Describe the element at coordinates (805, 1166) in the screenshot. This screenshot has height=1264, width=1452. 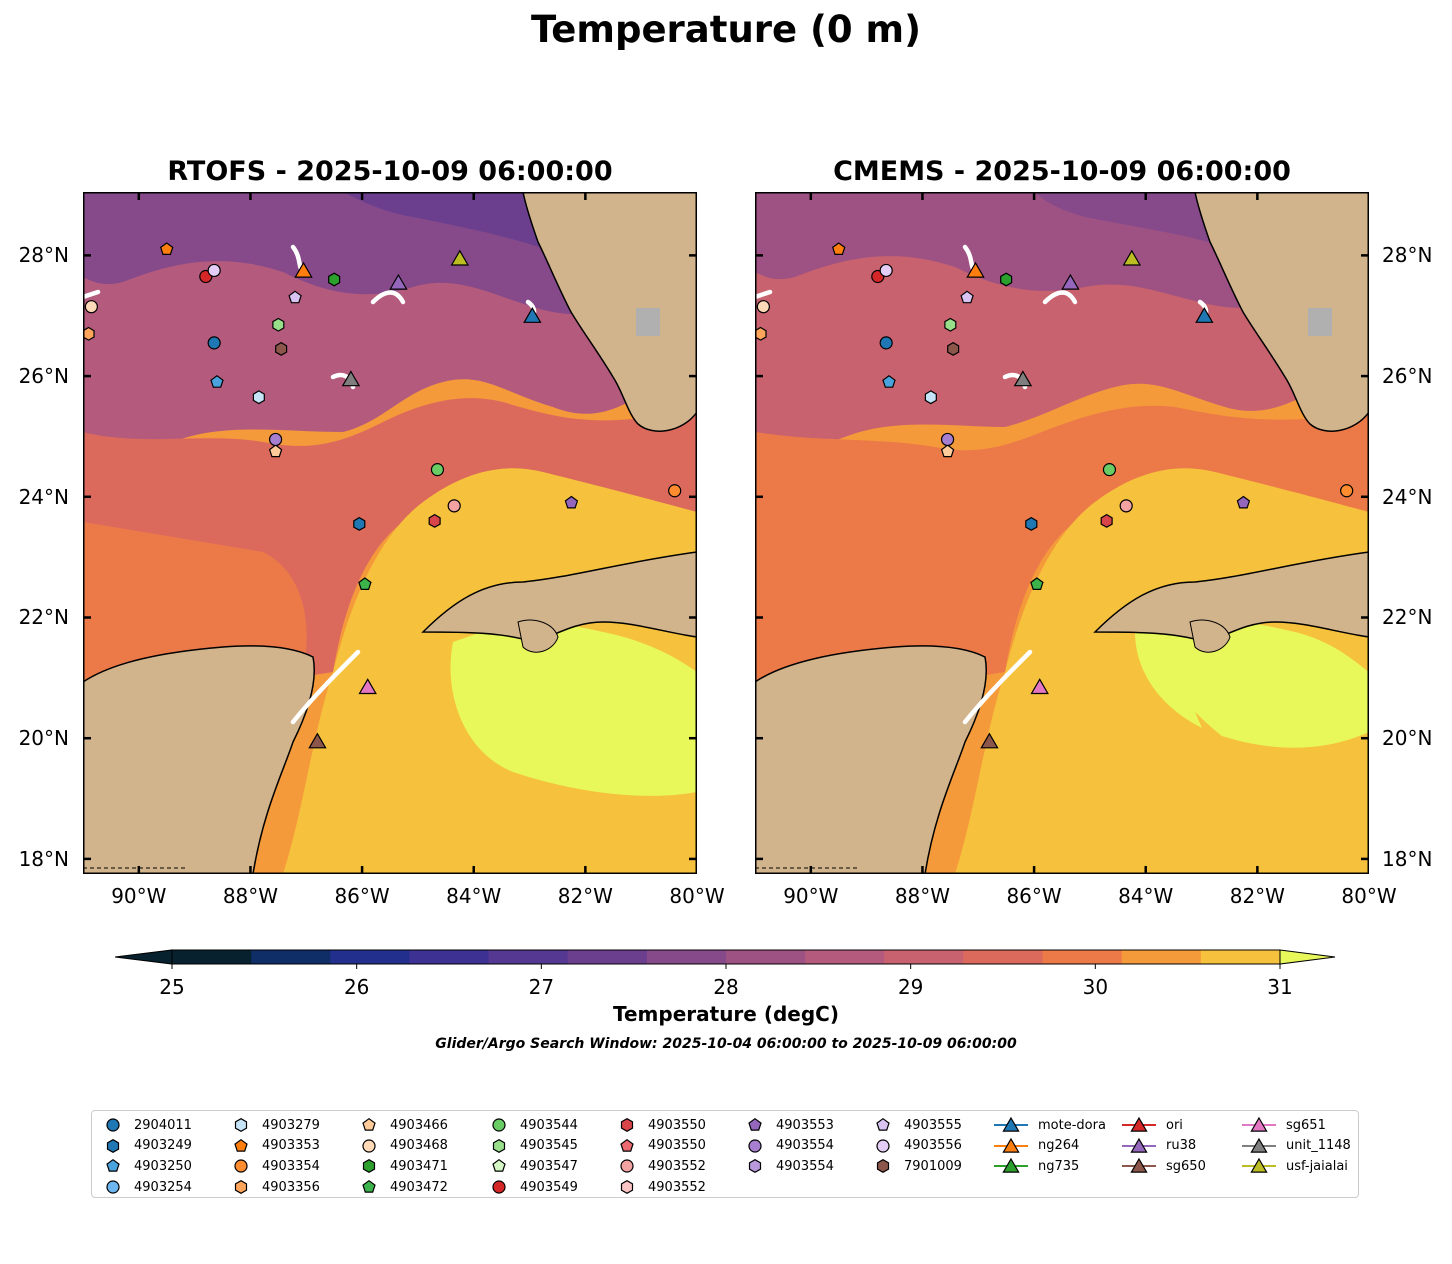
I see `legend-label: 4903554` at that location.